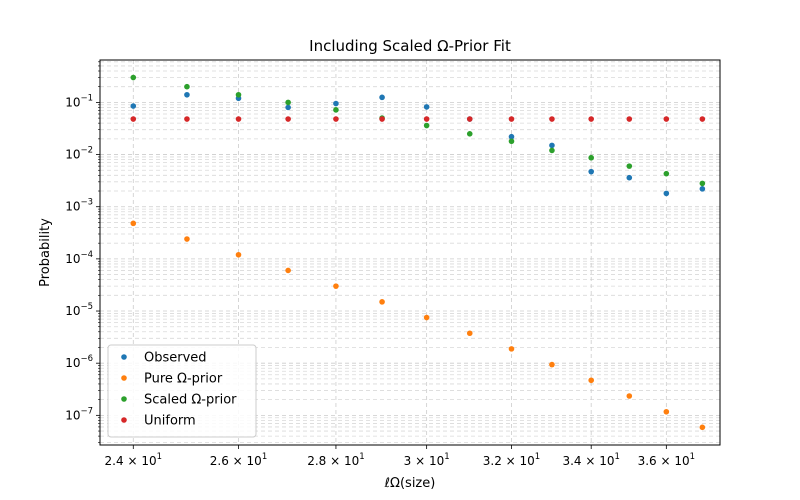 The image size is (800, 500). I want to click on y-tick-label: 10⁻⁶, so click(79, 362).